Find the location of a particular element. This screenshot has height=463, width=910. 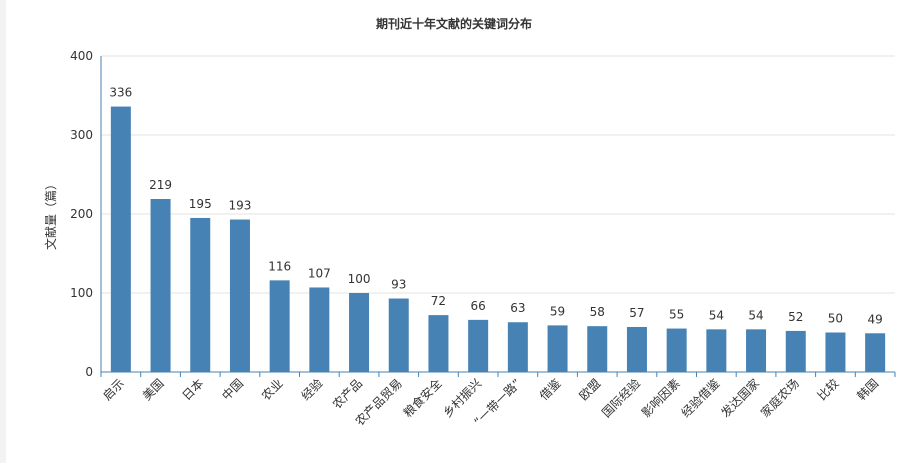

y-tick-label: 100 is located at coordinates (81, 293).